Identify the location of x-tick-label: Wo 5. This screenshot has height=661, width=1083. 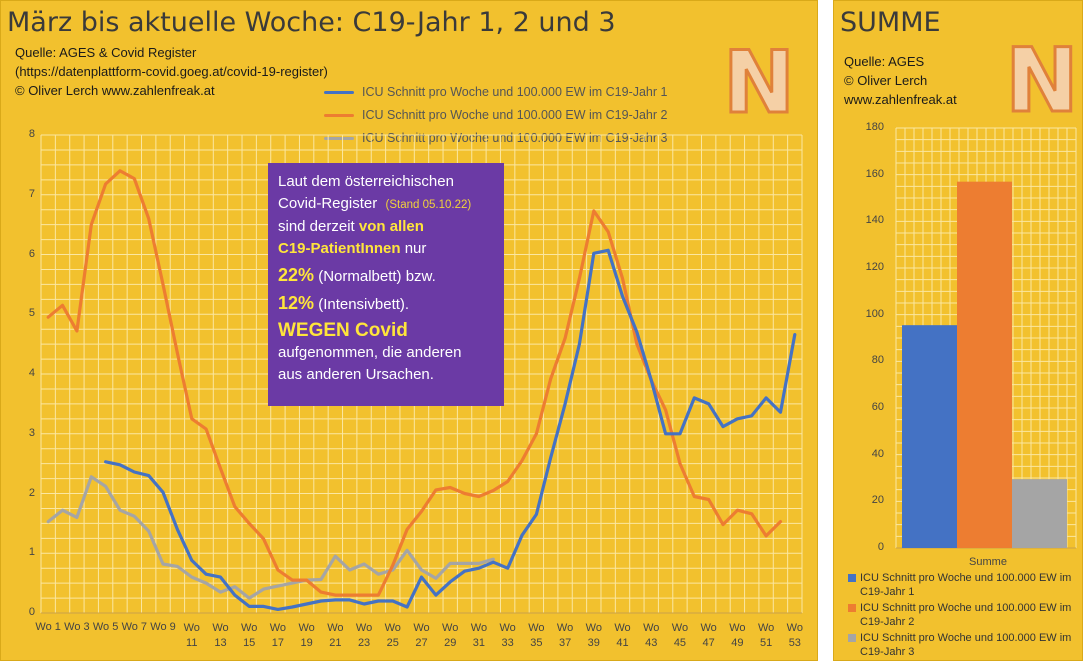
(105, 627).